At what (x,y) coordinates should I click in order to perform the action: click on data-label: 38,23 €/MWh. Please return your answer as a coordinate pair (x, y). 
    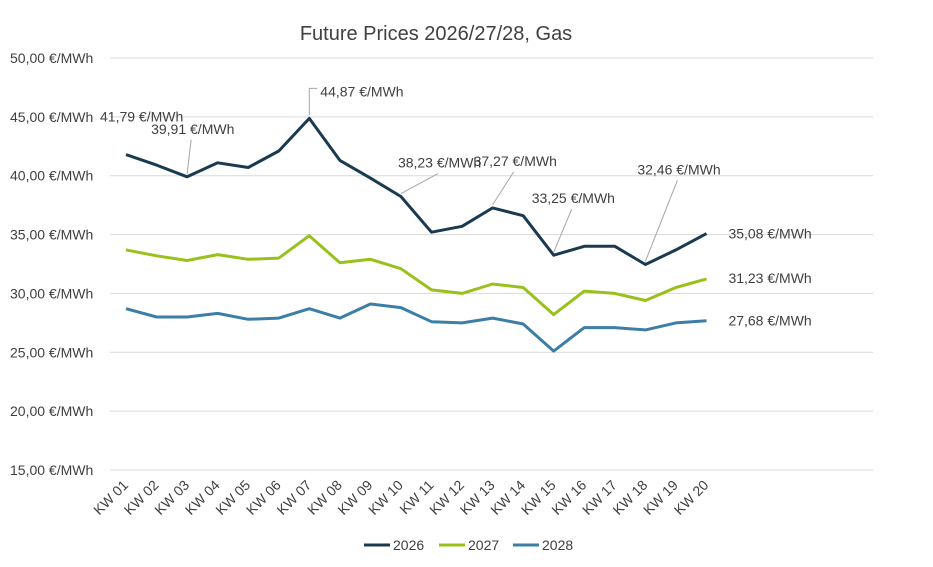
    Looking at the image, I should click on (439, 163).